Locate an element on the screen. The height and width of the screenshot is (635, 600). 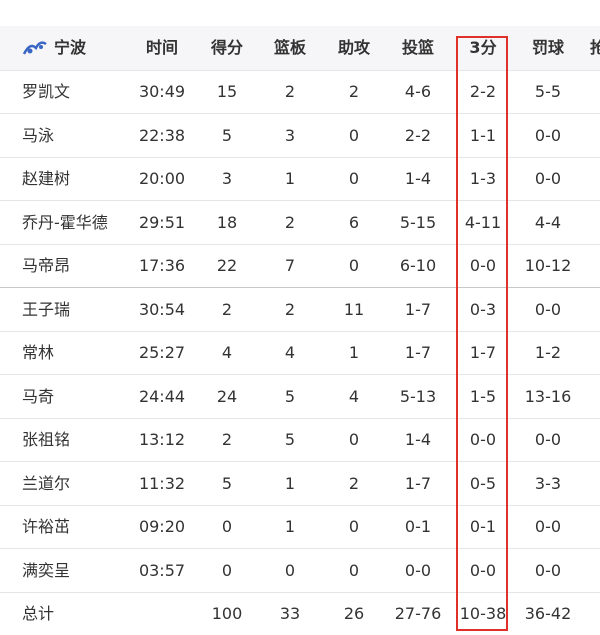
stat-cell: 09:20 is located at coordinates (162, 526).